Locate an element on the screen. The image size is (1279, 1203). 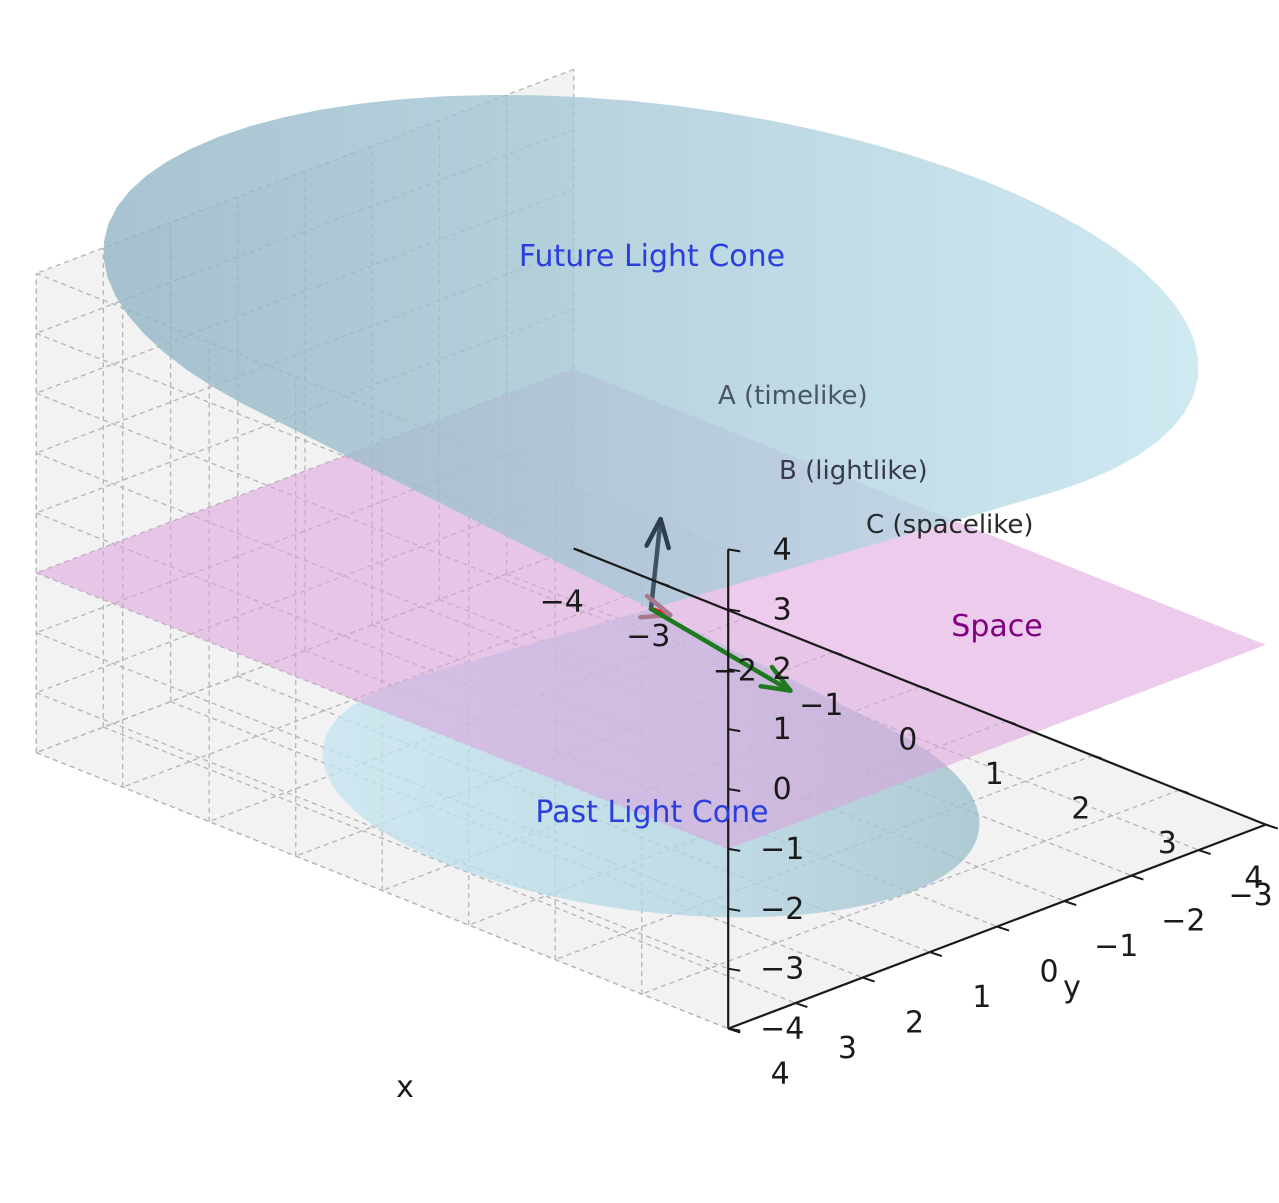
y-tick-label: 2 is located at coordinates (914, 1023).